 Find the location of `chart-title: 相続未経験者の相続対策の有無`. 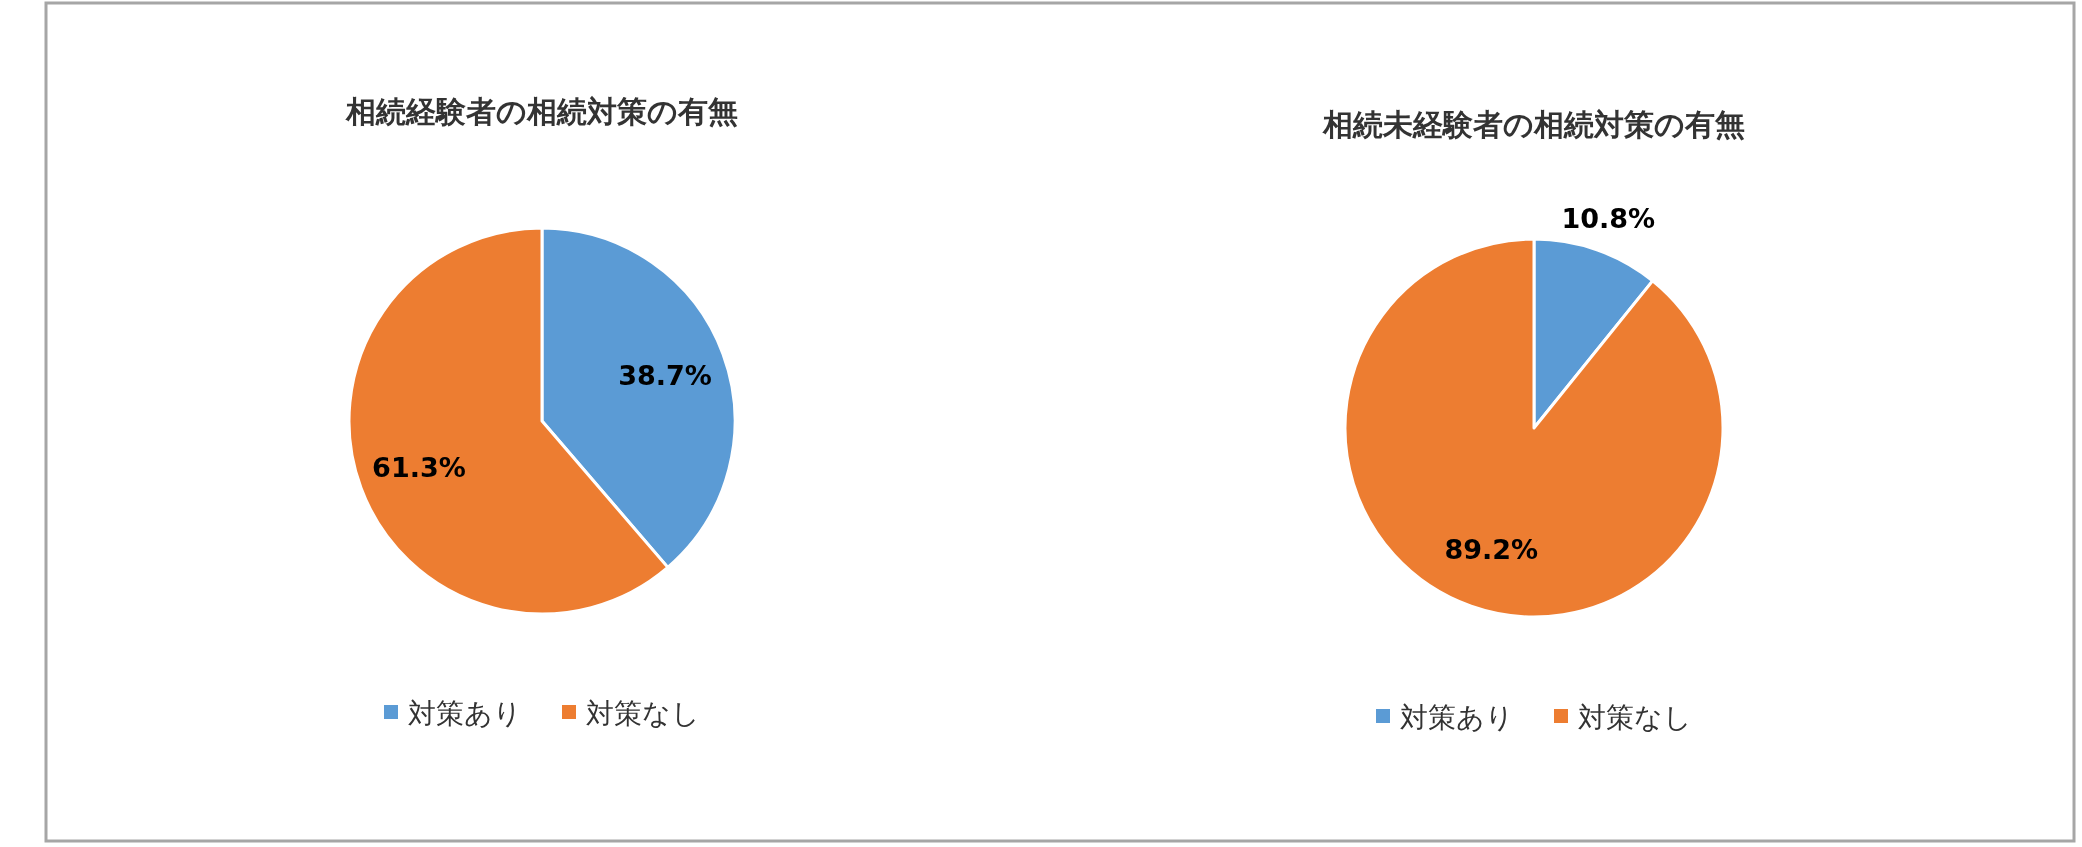

chart-title: 相続未経験者の相続対策の有無 is located at coordinates (1533, 124).